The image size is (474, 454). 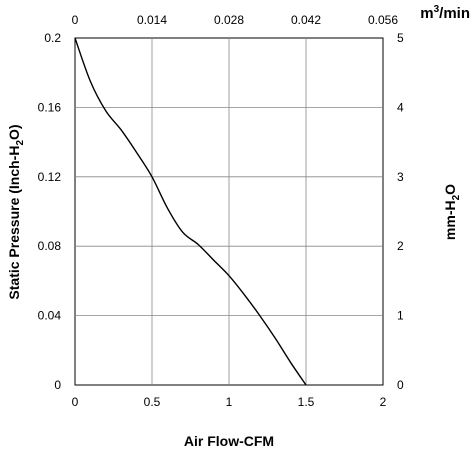 I want to click on top-axis-ticks: 0 0.014 0.028 0.042 0.056, so click(x=235, y=20).